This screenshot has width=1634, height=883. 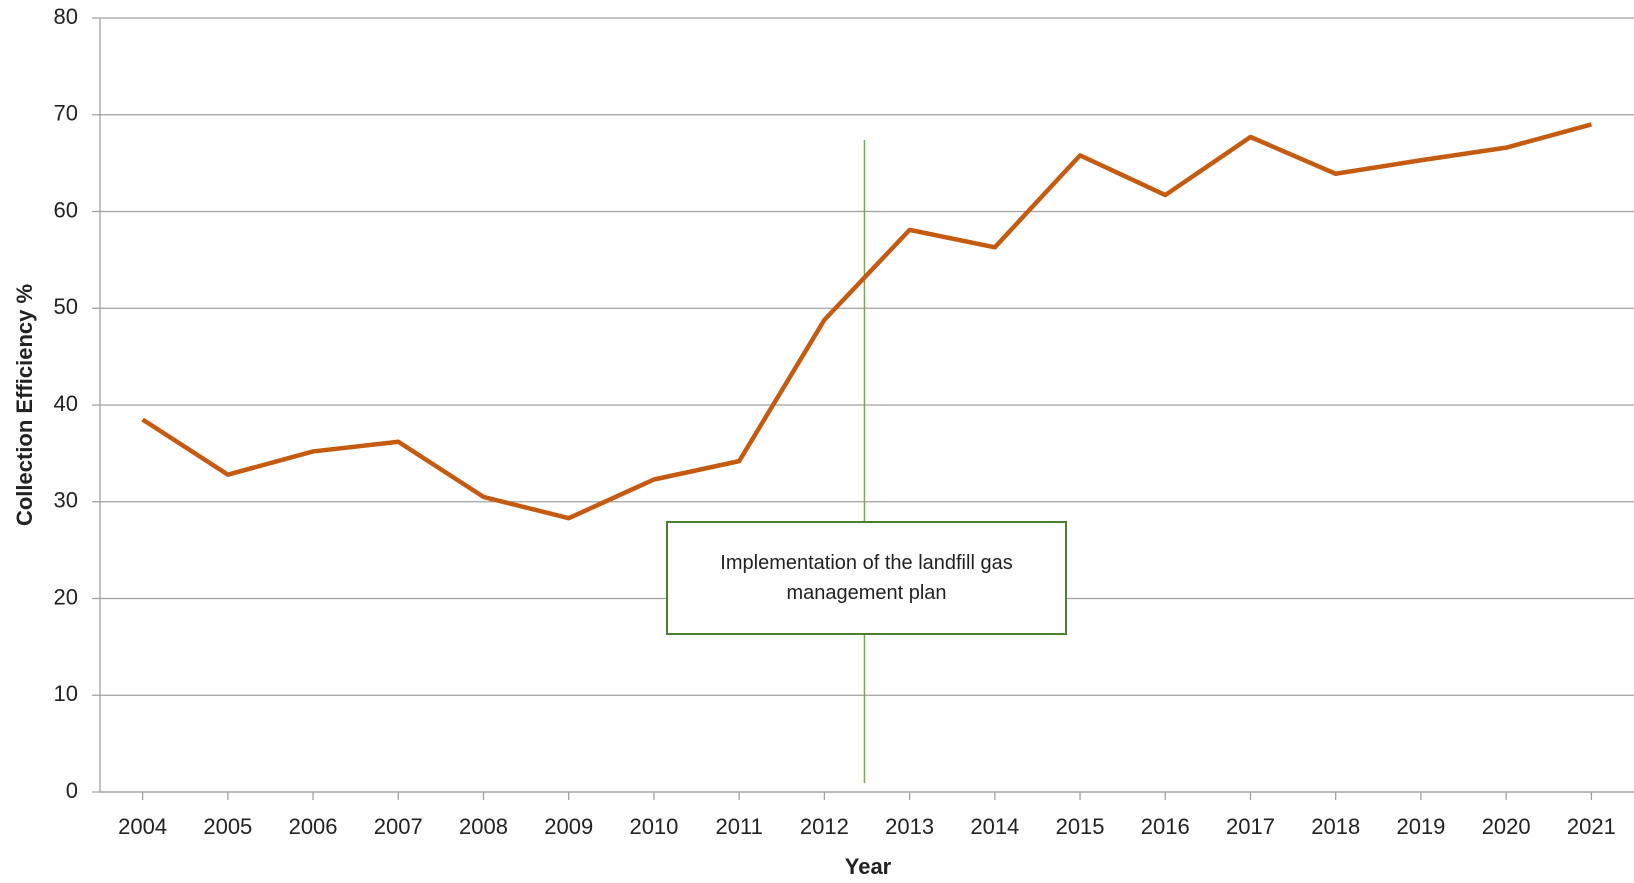 I want to click on x-tick-label: 2008, so click(x=483, y=826).